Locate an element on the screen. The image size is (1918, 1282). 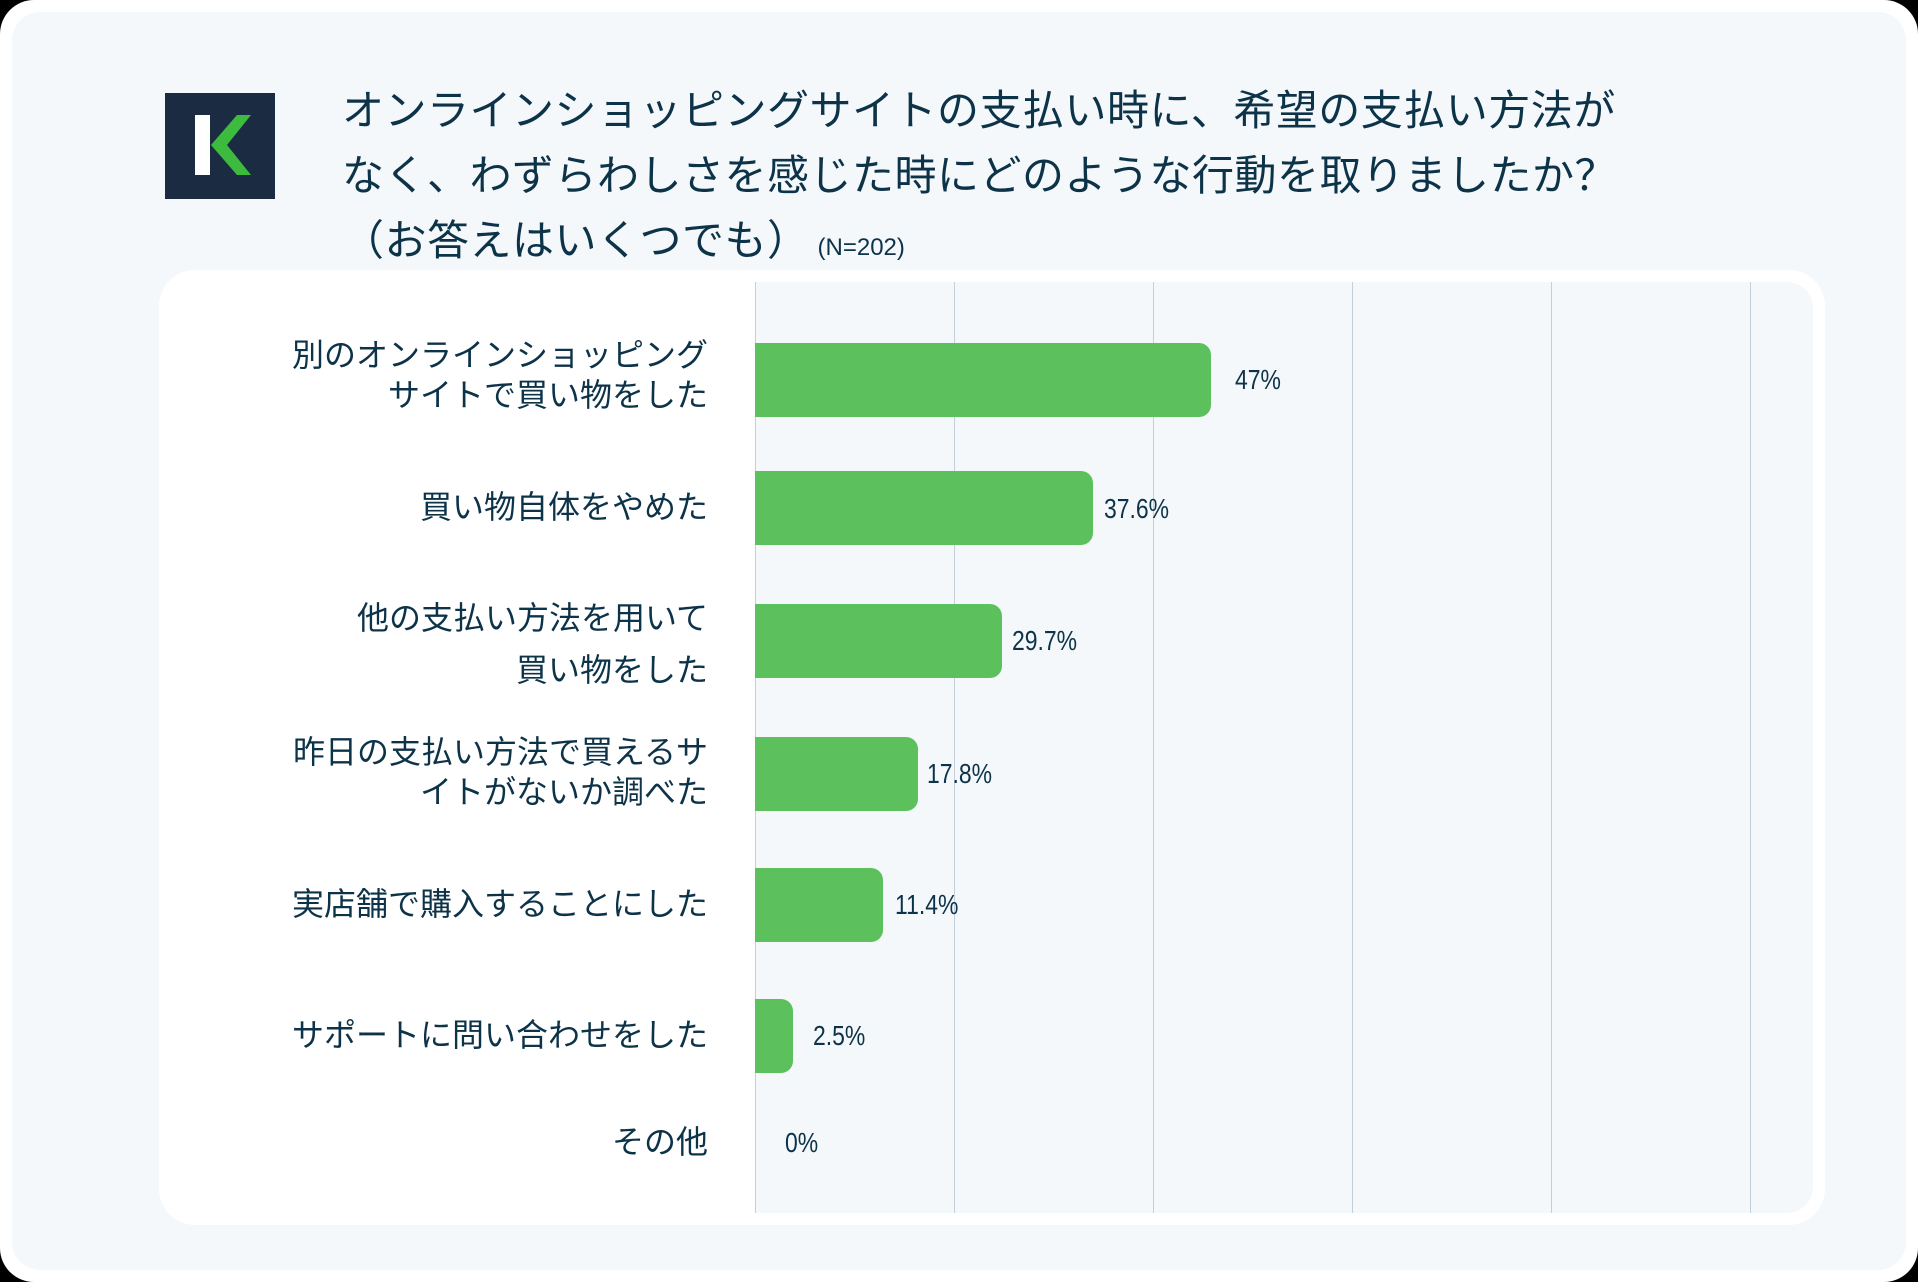
title-line-2: なく、わずらわしさを感じた時にどのような行動を取りましたか？ is located at coordinates (980, 175).